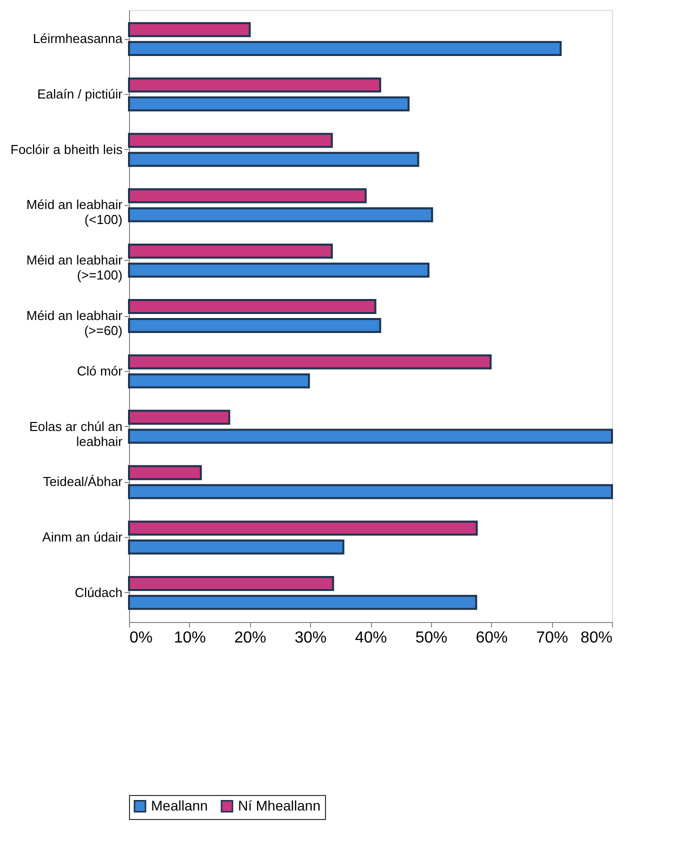 This screenshot has height=841, width=690. What do you see at coordinates (98, 592) in the screenshot?
I see `y-tick-label: Clúdach` at bounding box center [98, 592].